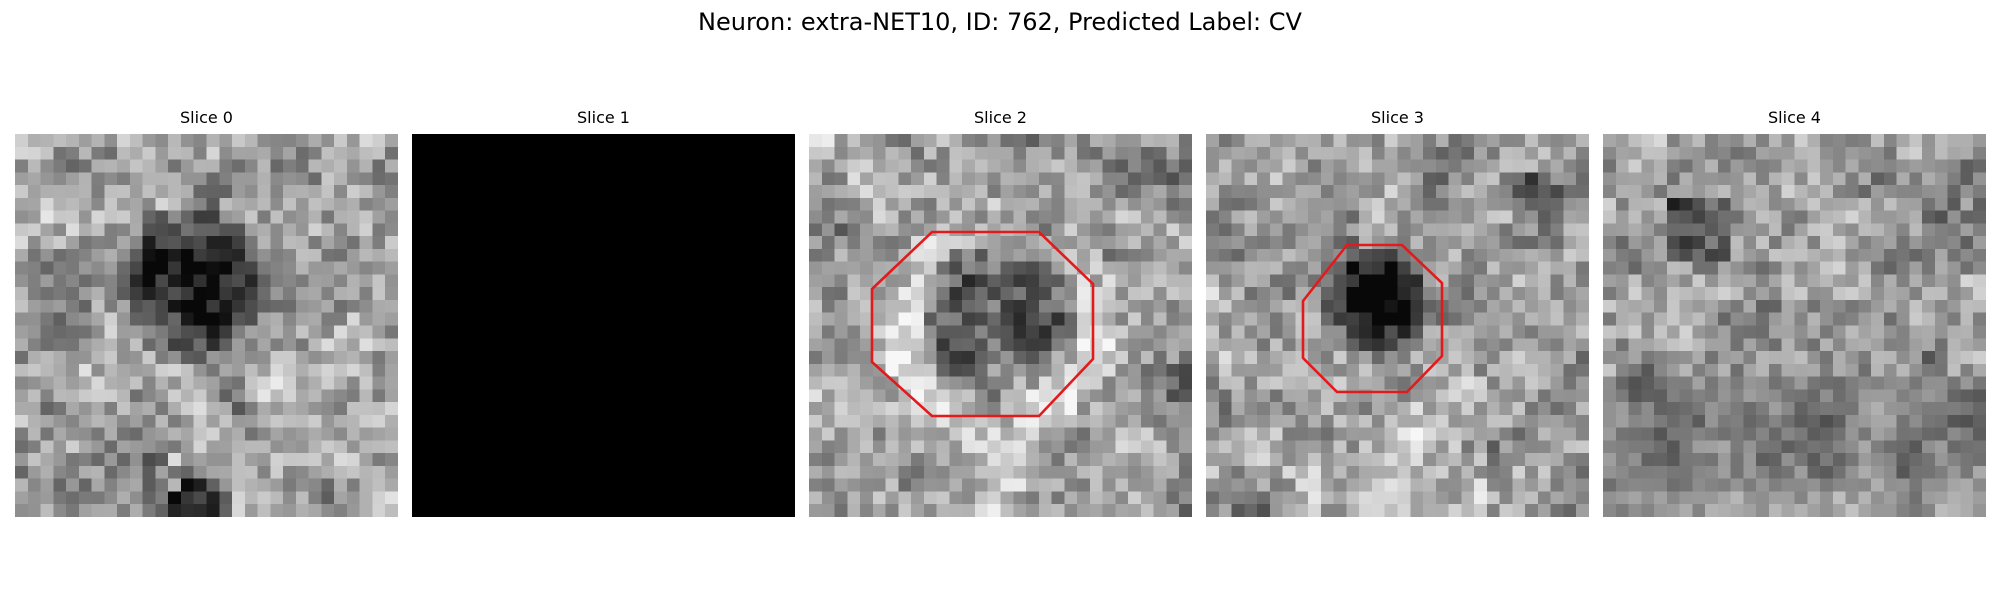 This screenshot has width=2000, height=600. I want to click on slice-panel-2: Slice 2, so click(1000, 312).